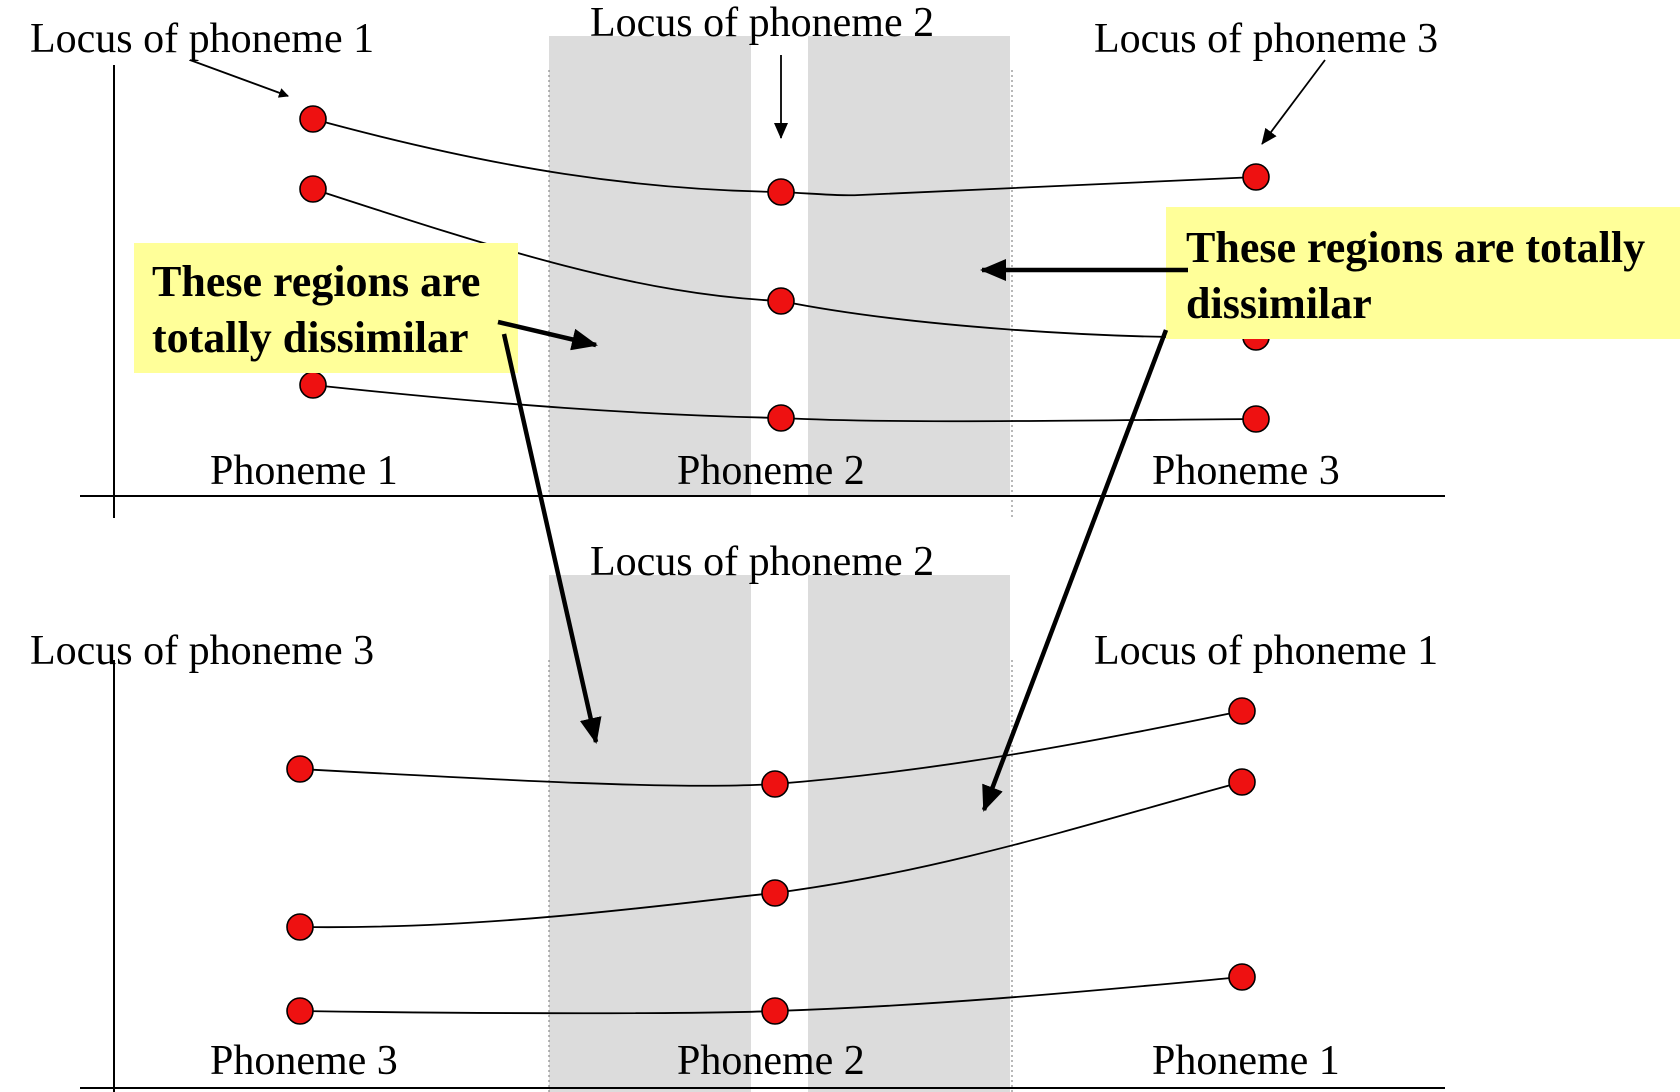  Describe the element at coordinates (650, 266) in the screenshot. I see `top-band-left` at that location.